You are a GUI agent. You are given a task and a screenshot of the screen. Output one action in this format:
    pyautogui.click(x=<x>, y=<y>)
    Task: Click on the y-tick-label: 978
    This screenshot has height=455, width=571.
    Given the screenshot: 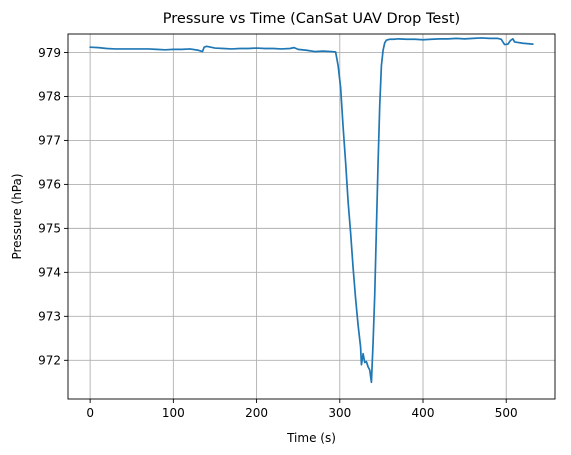 What is the action you would take?
    pyautogui.click(x=49, y=97)
    